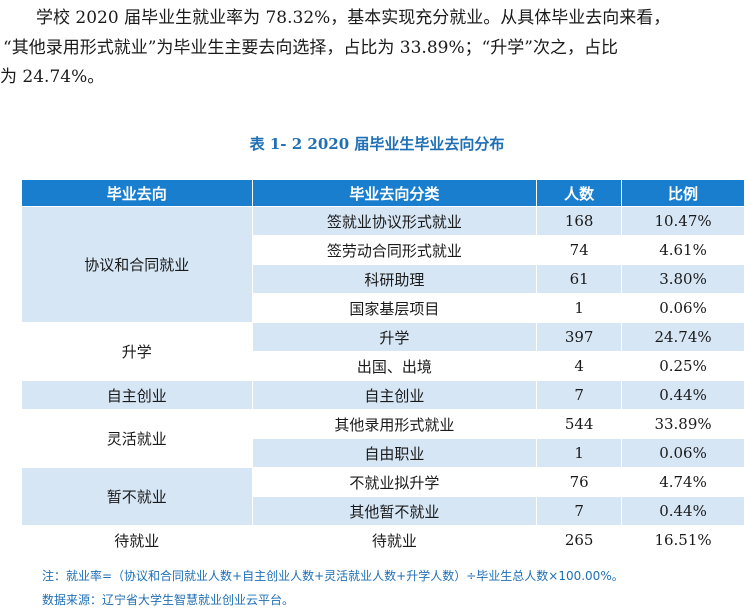 The height and width of the screenshot is (608, 754). What do you see at coordinates (394, 308) in the screenshot?
I see `category-cell: 国家基层项目` at bounding box center [394, 308].